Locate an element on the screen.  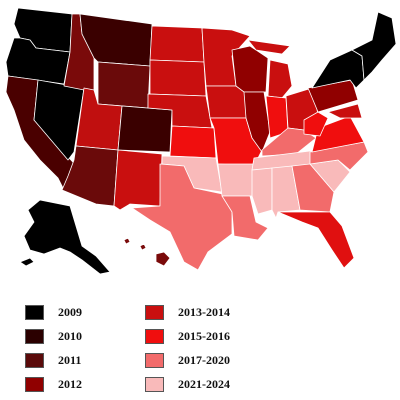
legend-item: 2013-2014 is located at coordinates (187, 312).